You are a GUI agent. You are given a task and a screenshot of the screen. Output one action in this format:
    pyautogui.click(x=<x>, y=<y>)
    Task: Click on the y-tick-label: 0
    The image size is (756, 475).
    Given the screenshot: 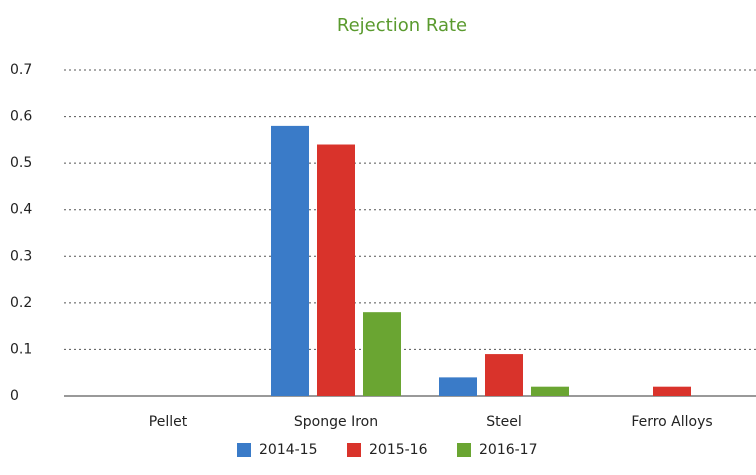 What is the action you would take?
    pyautogui.click(x=14, y=396)
    